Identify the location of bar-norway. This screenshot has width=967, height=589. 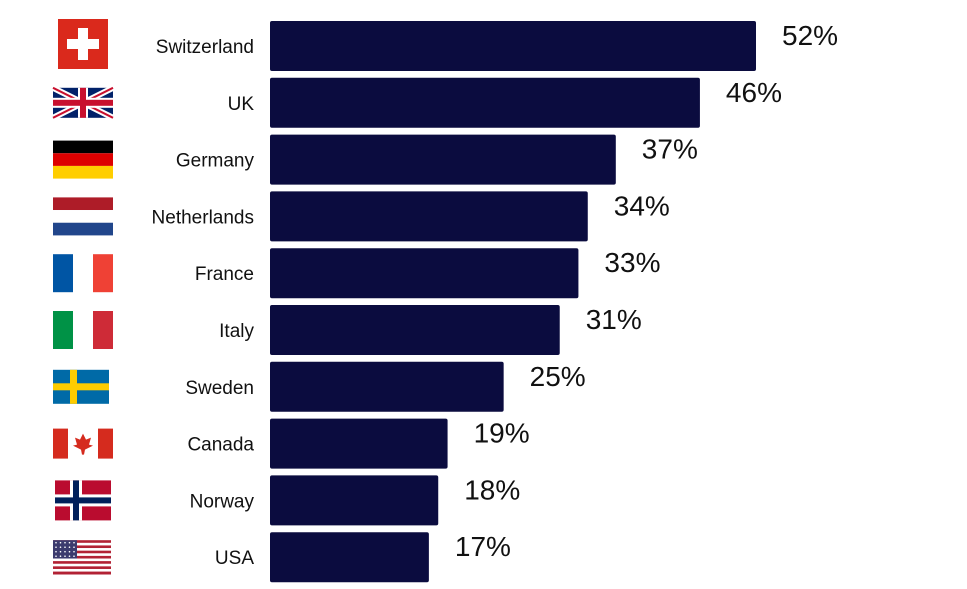
(354, 500).